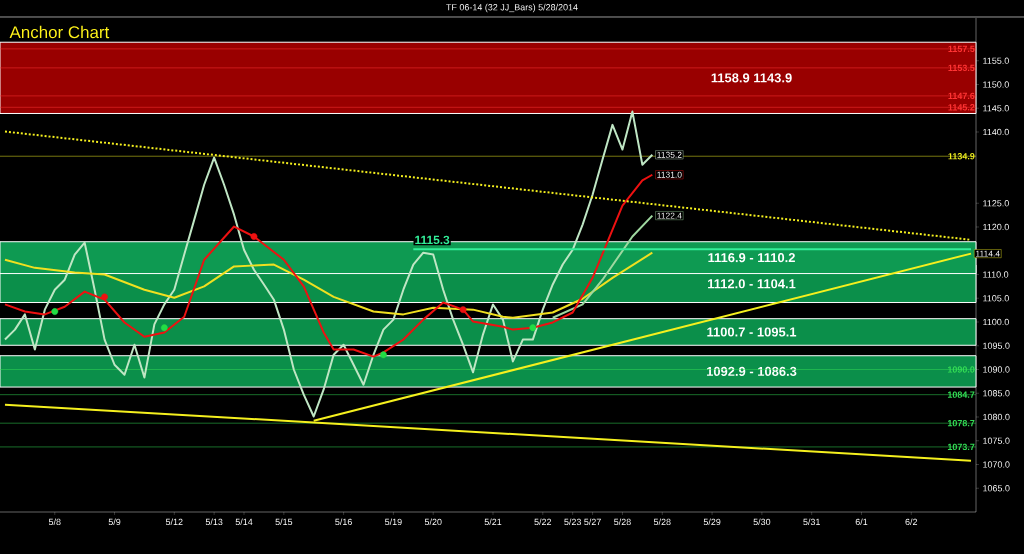  I want to click on ref-line-label: 1153.5, so click(961, 68).